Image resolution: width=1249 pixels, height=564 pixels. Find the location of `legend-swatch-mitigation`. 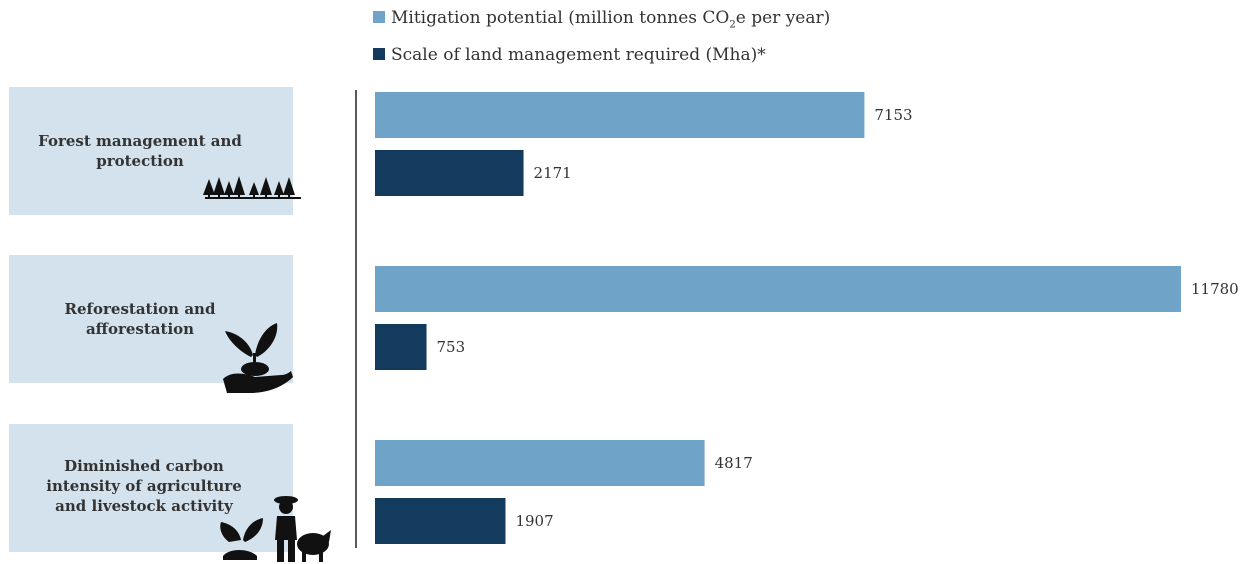

legend-swatch-mitigation is located at coordinates (379, 17).